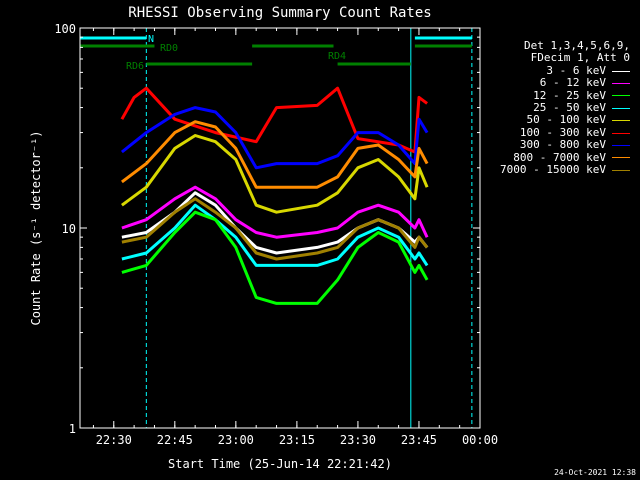 This screenshot has width=640, height=480. I want to click on legend-item: 50 - 100 keV, so click(554, 120).